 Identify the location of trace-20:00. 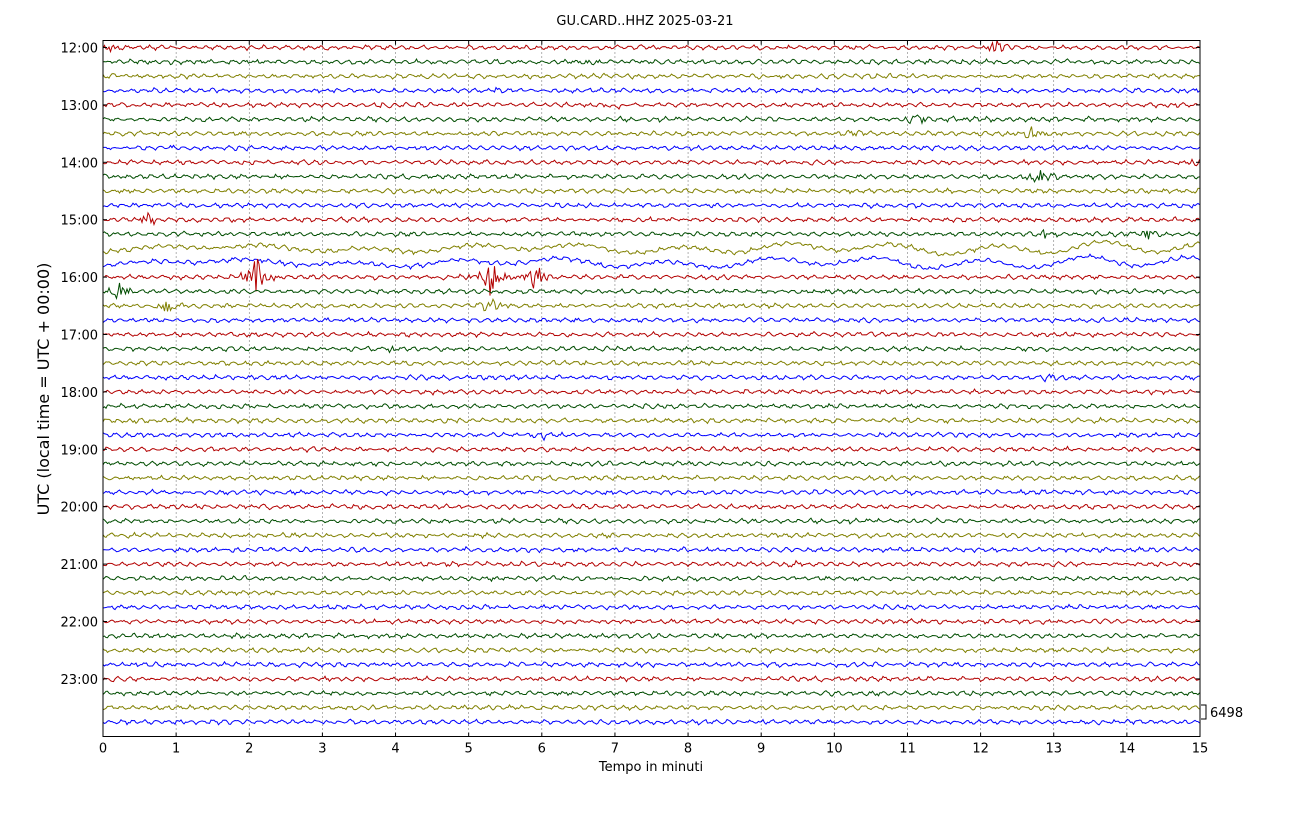
(651, 507).